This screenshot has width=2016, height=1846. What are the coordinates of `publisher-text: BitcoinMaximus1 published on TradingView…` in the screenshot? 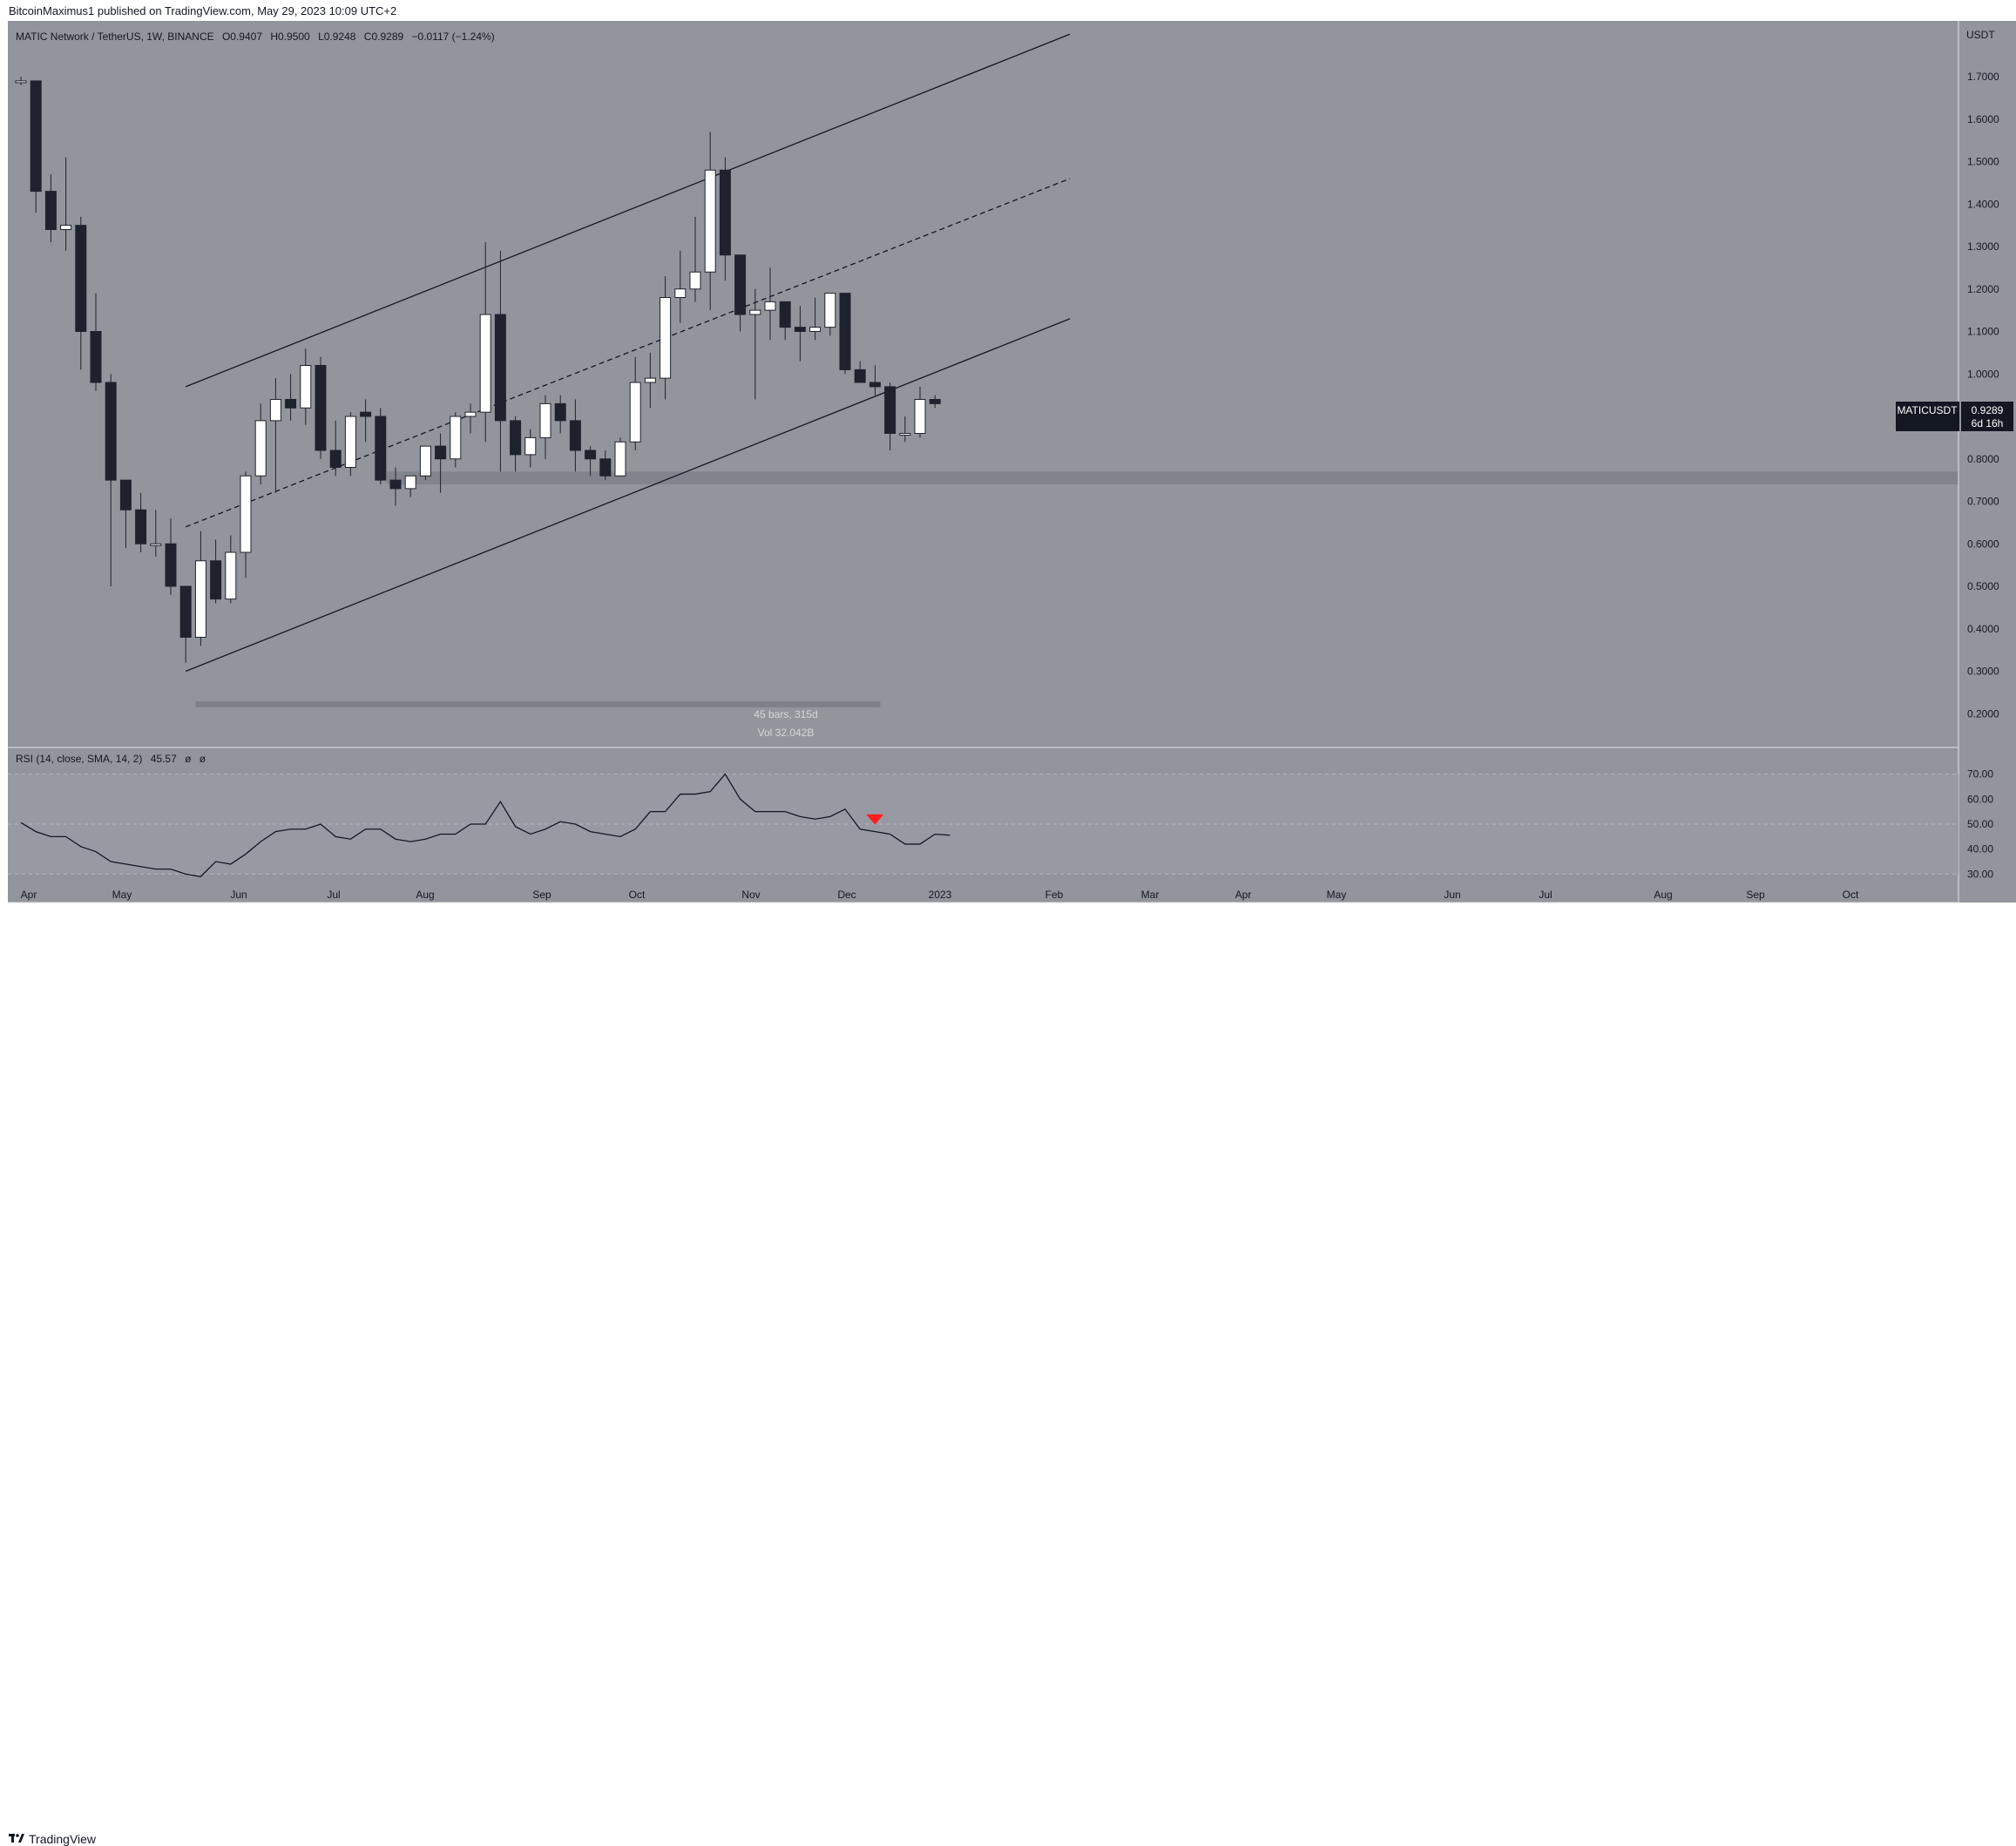 It's located at (203, 10).